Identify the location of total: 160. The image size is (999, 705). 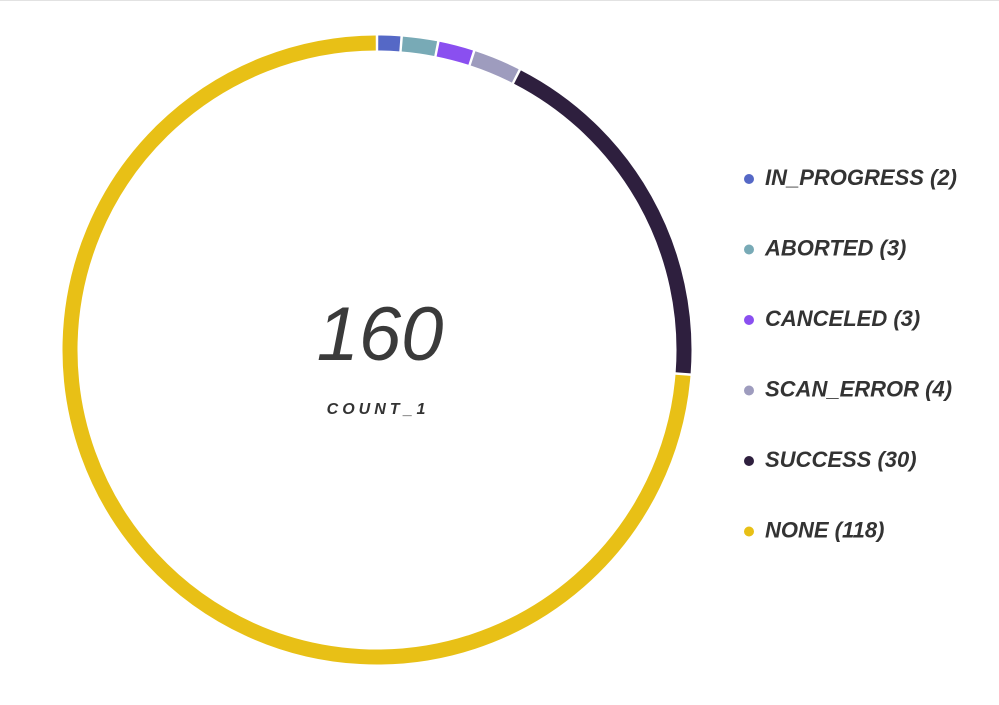
(380, 334).